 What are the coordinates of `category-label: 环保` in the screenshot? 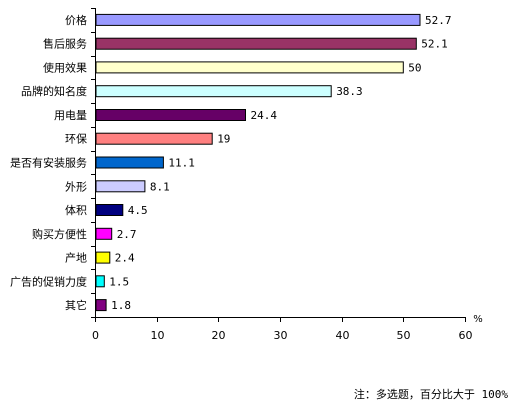 It's located at (76, 139).